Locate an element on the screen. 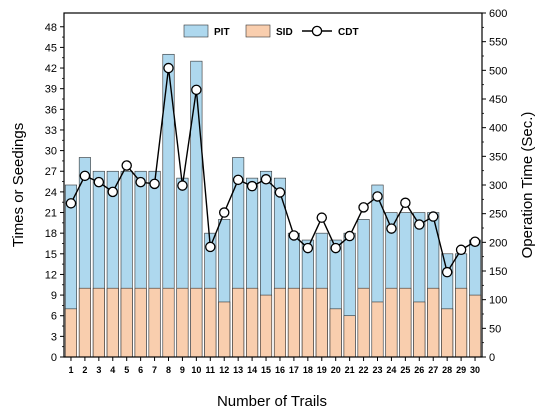 This screenshot has width=550, height=415. y-right-tick-label: 200 is located at coordinates (498, 243).